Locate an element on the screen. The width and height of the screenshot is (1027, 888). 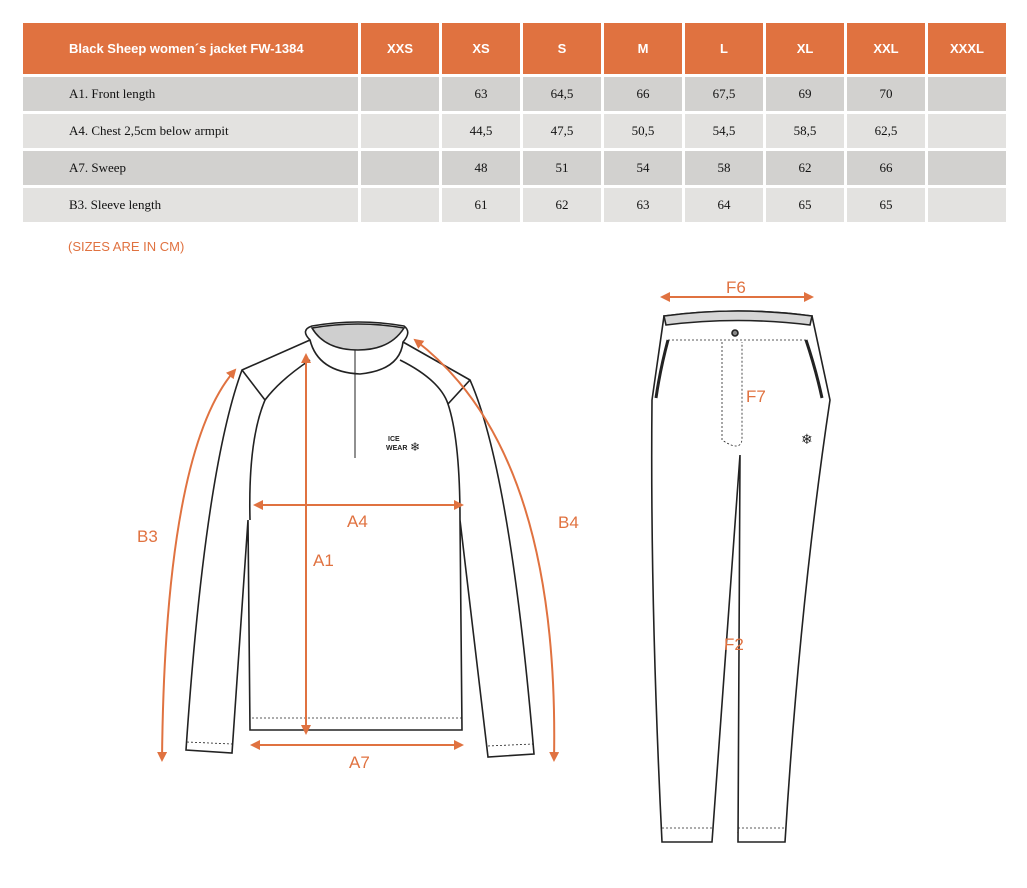
size-header: S is located at coordinates (562, 48).